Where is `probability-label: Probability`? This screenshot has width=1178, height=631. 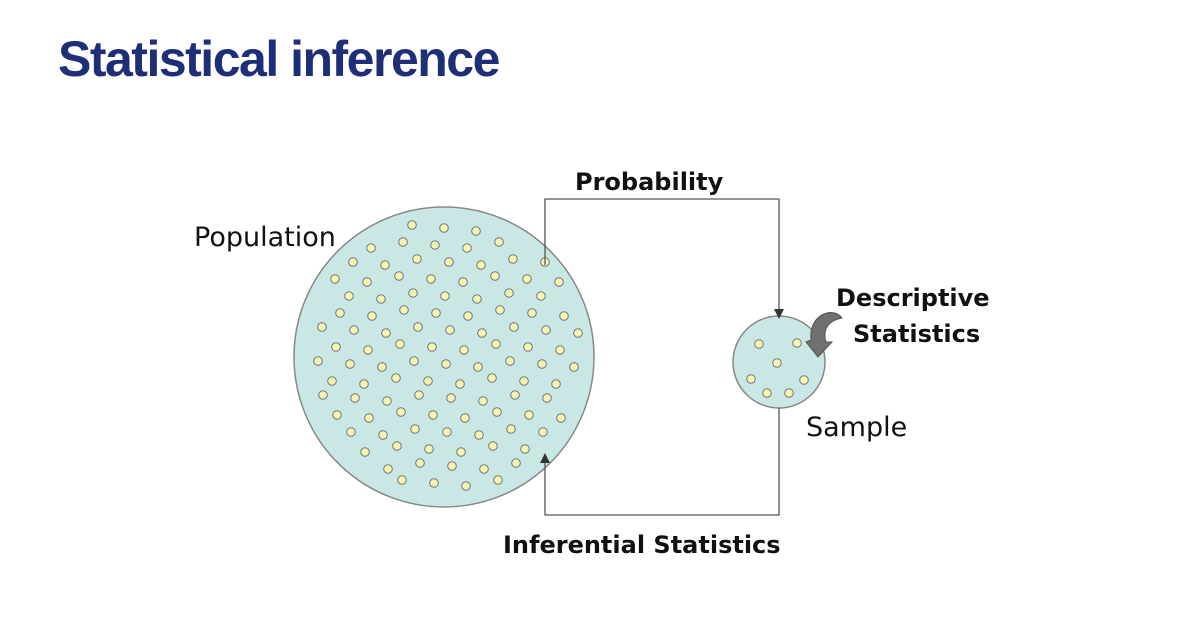 probability-label: Probability is located at coordinates (649, 182).